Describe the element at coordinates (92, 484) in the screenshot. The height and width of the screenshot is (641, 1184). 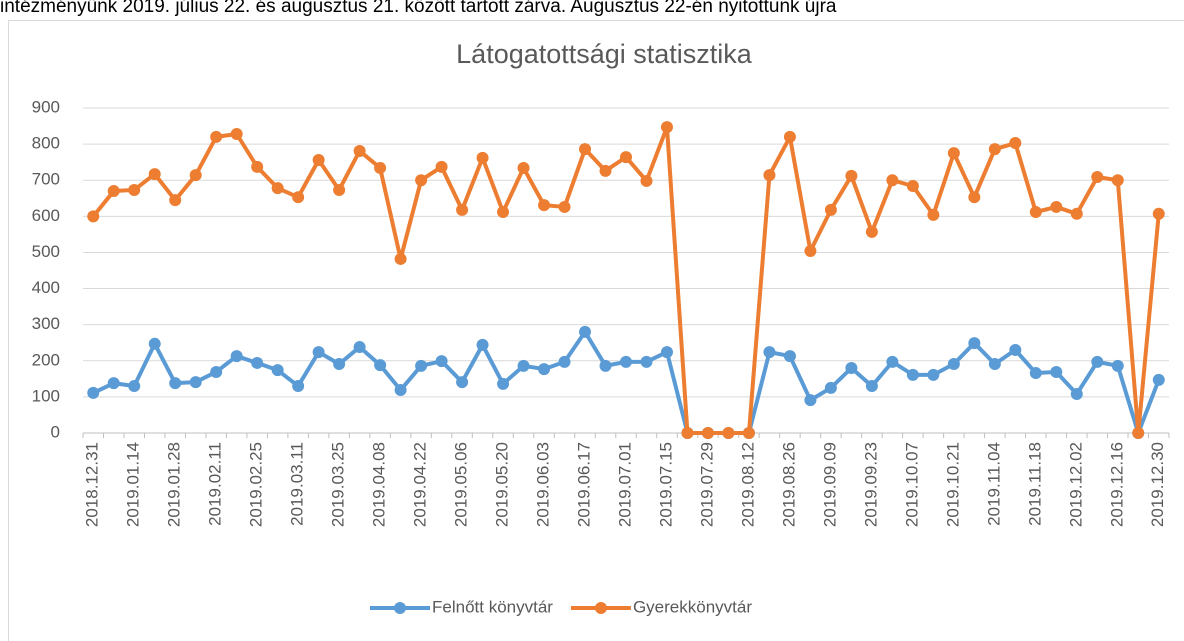
I see `x-tick-label: 2018.12.31` at that location.